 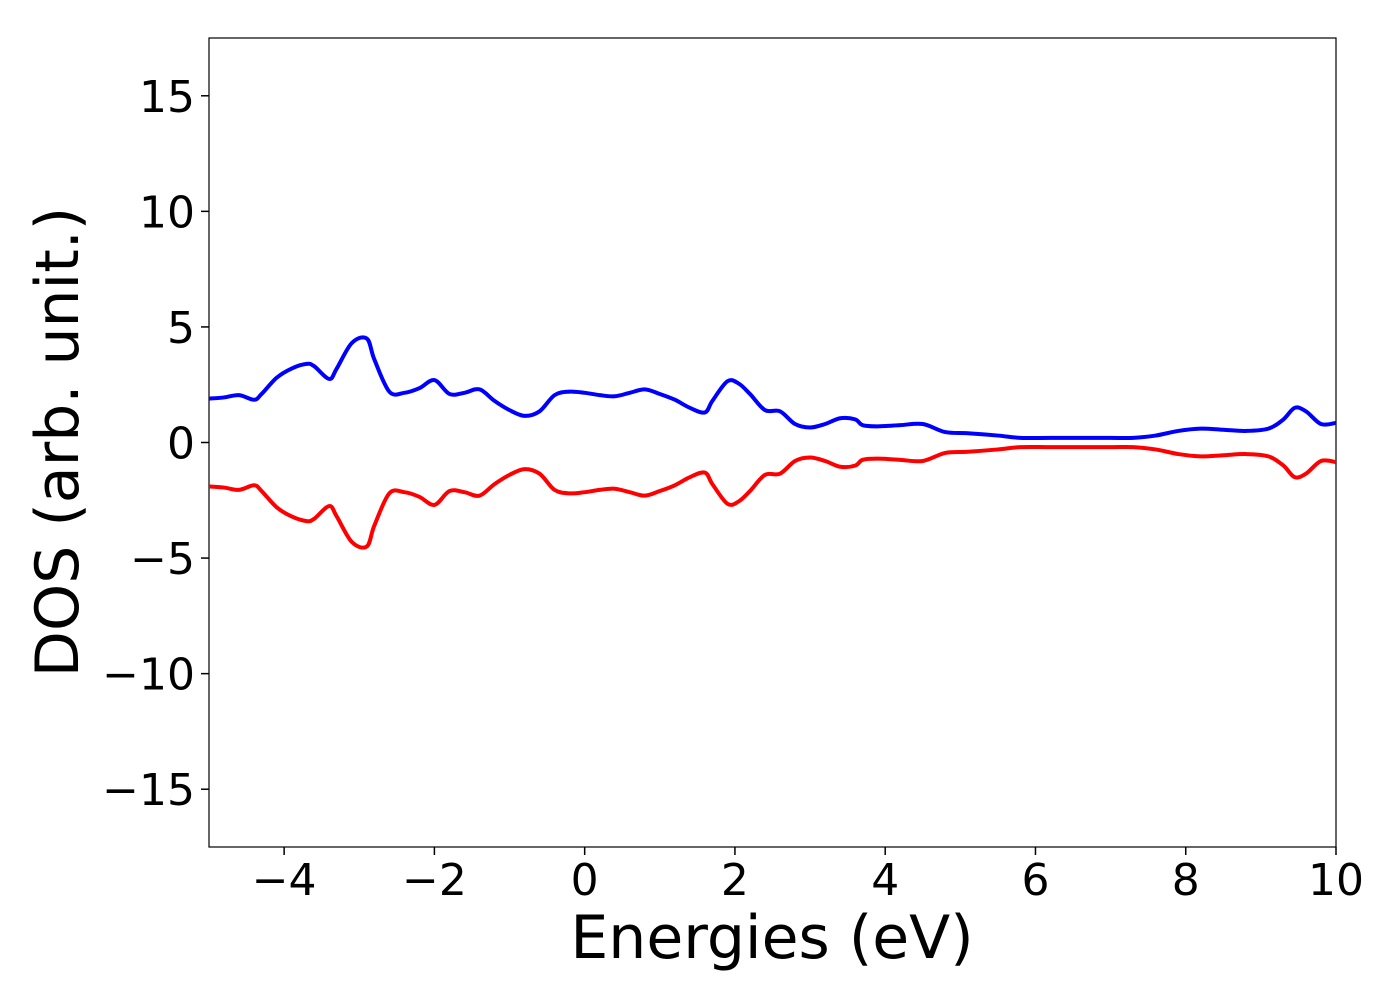 What do you see at coordinates (771, 938) in the screenshot?
I see `x-axis-label: Energies (eV)` at bounding box center [771, 938].